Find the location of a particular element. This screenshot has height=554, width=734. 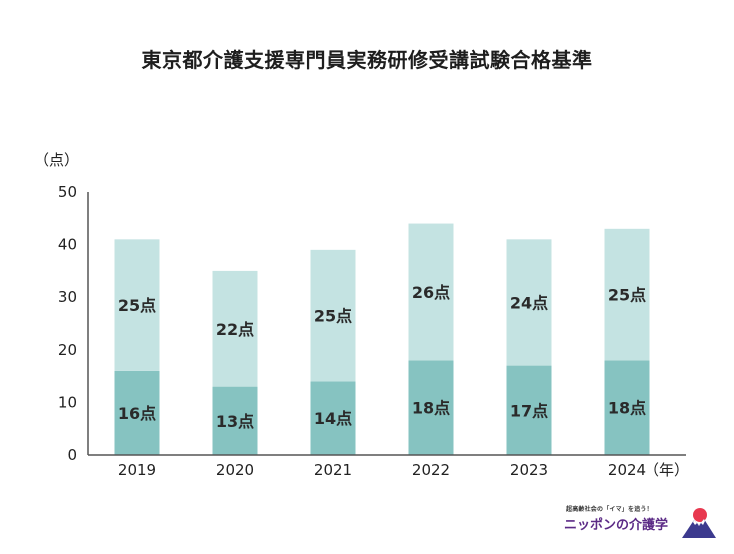

x-tick-label-2019: 2019 is located at coordinates (137, 470).